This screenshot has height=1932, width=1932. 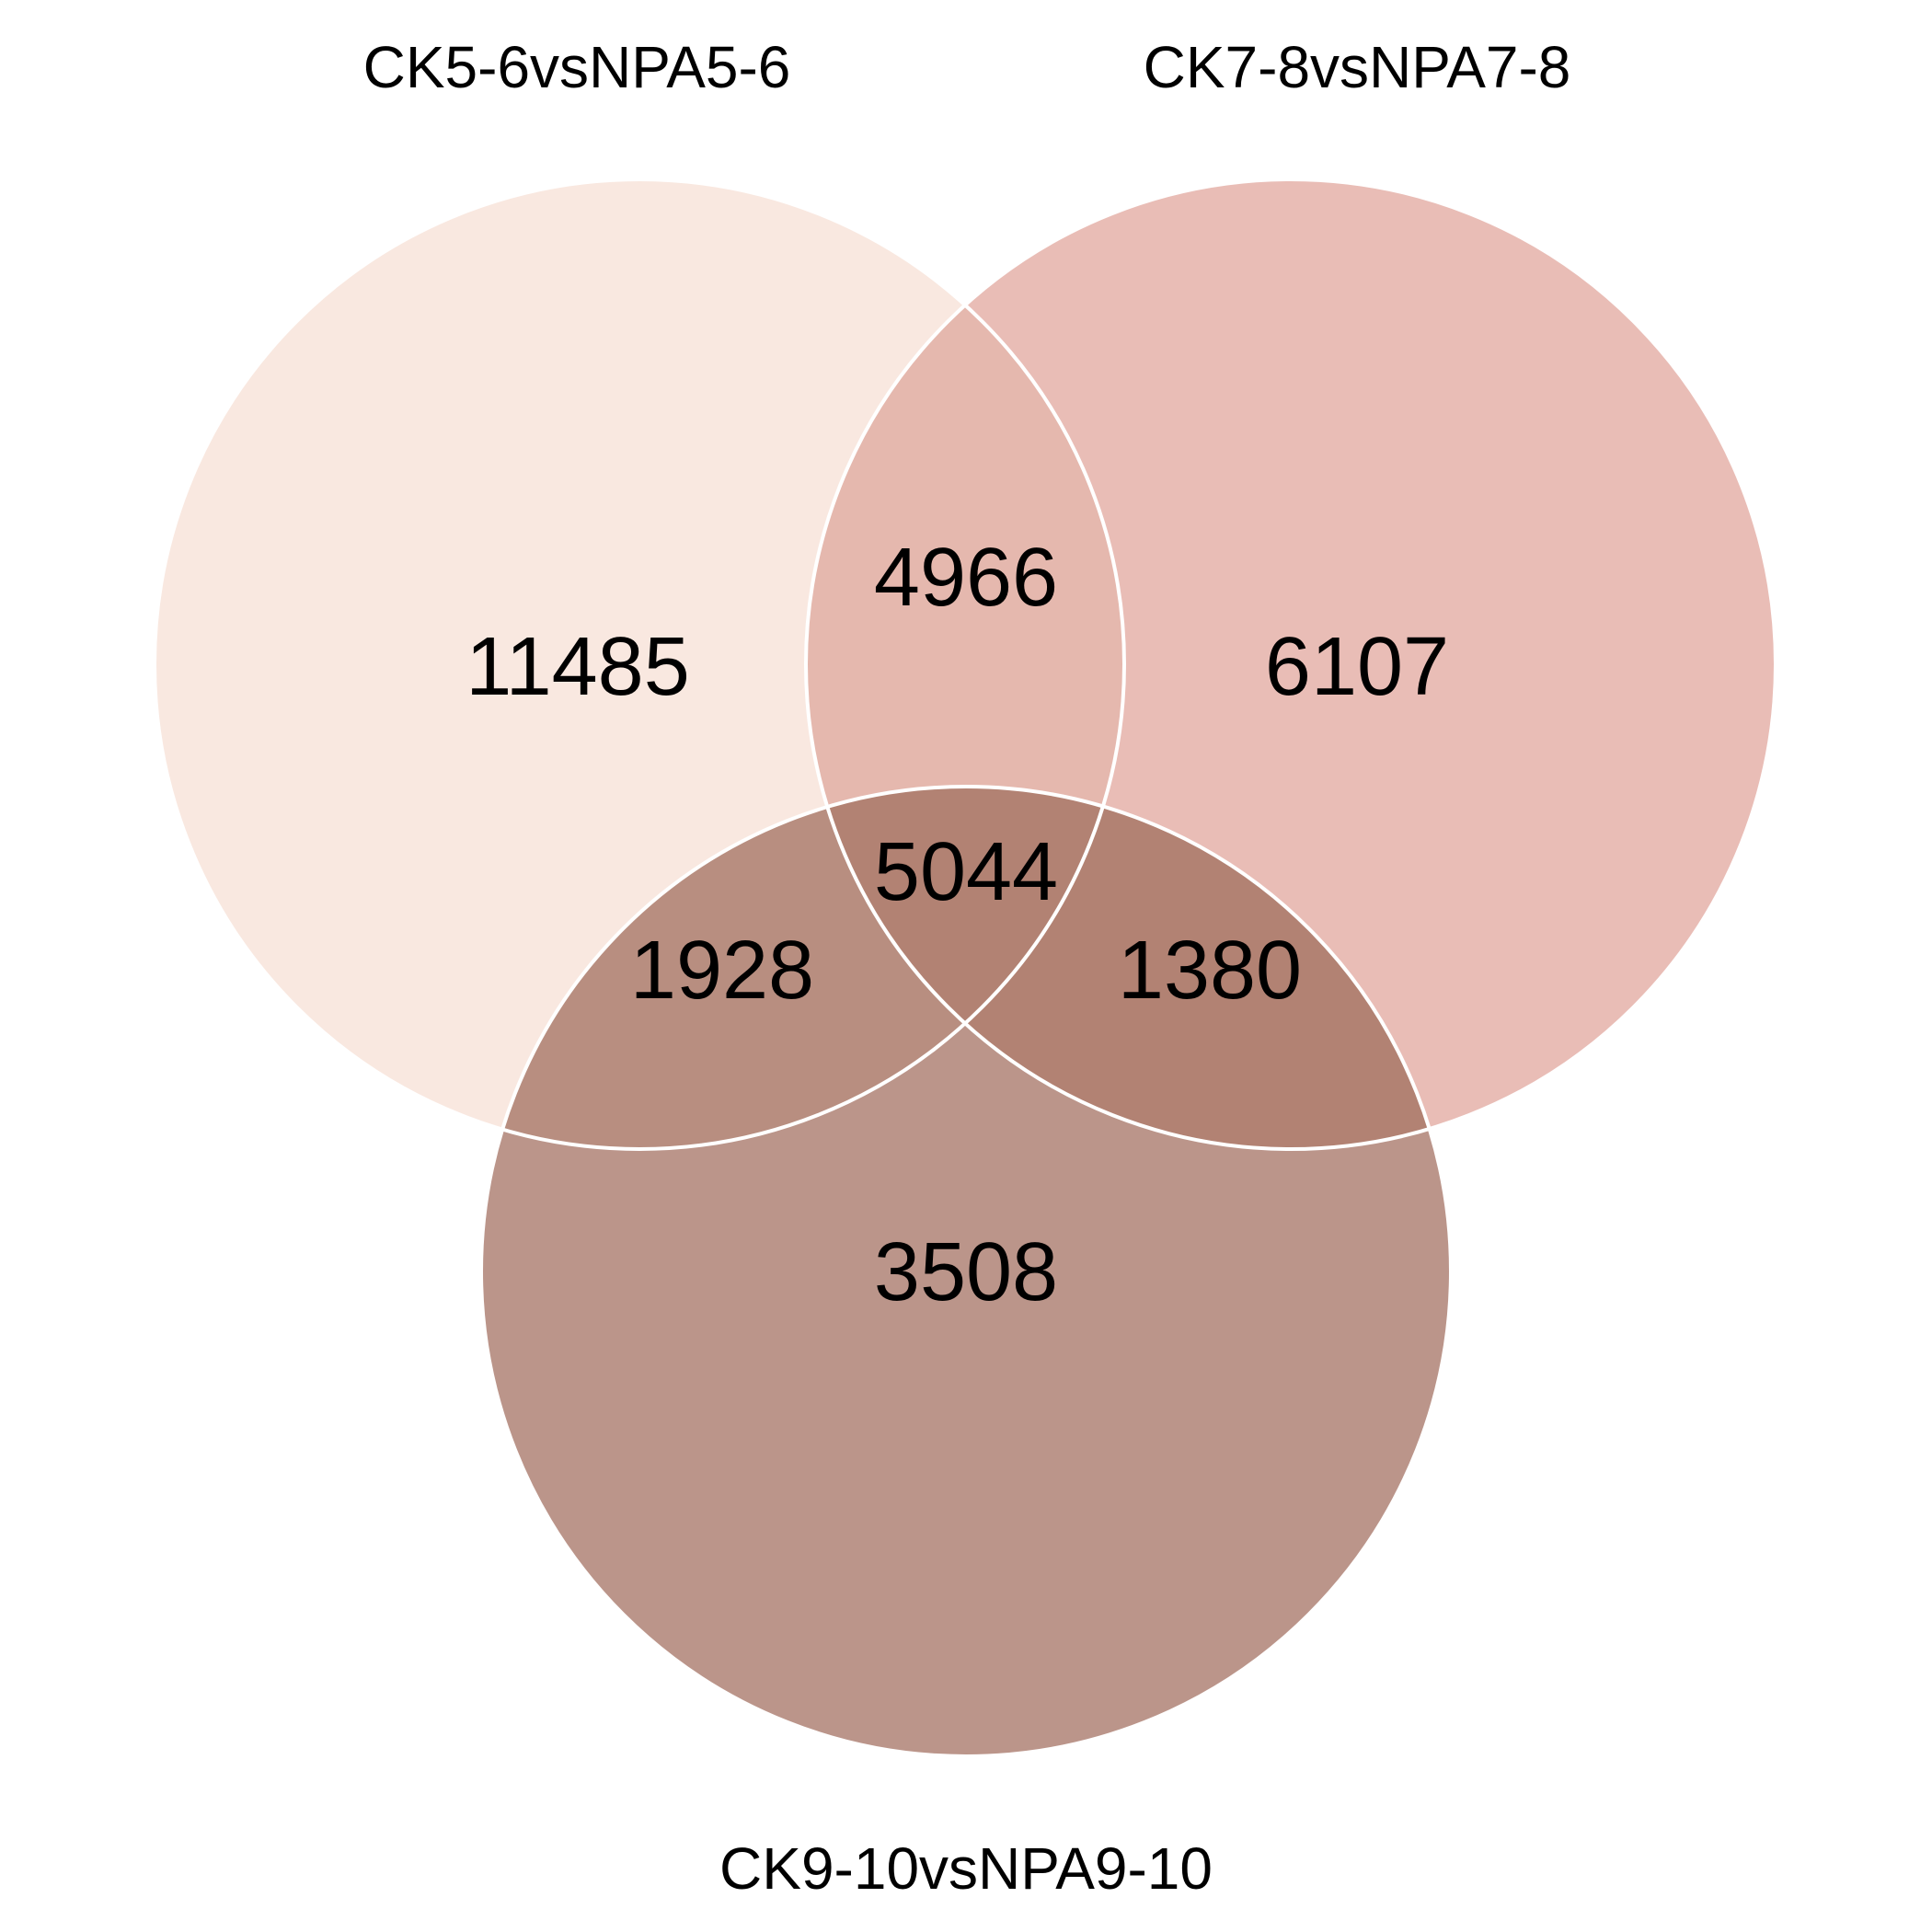 I want to click on count-a-c: 1928, so click(x=722, y=971).